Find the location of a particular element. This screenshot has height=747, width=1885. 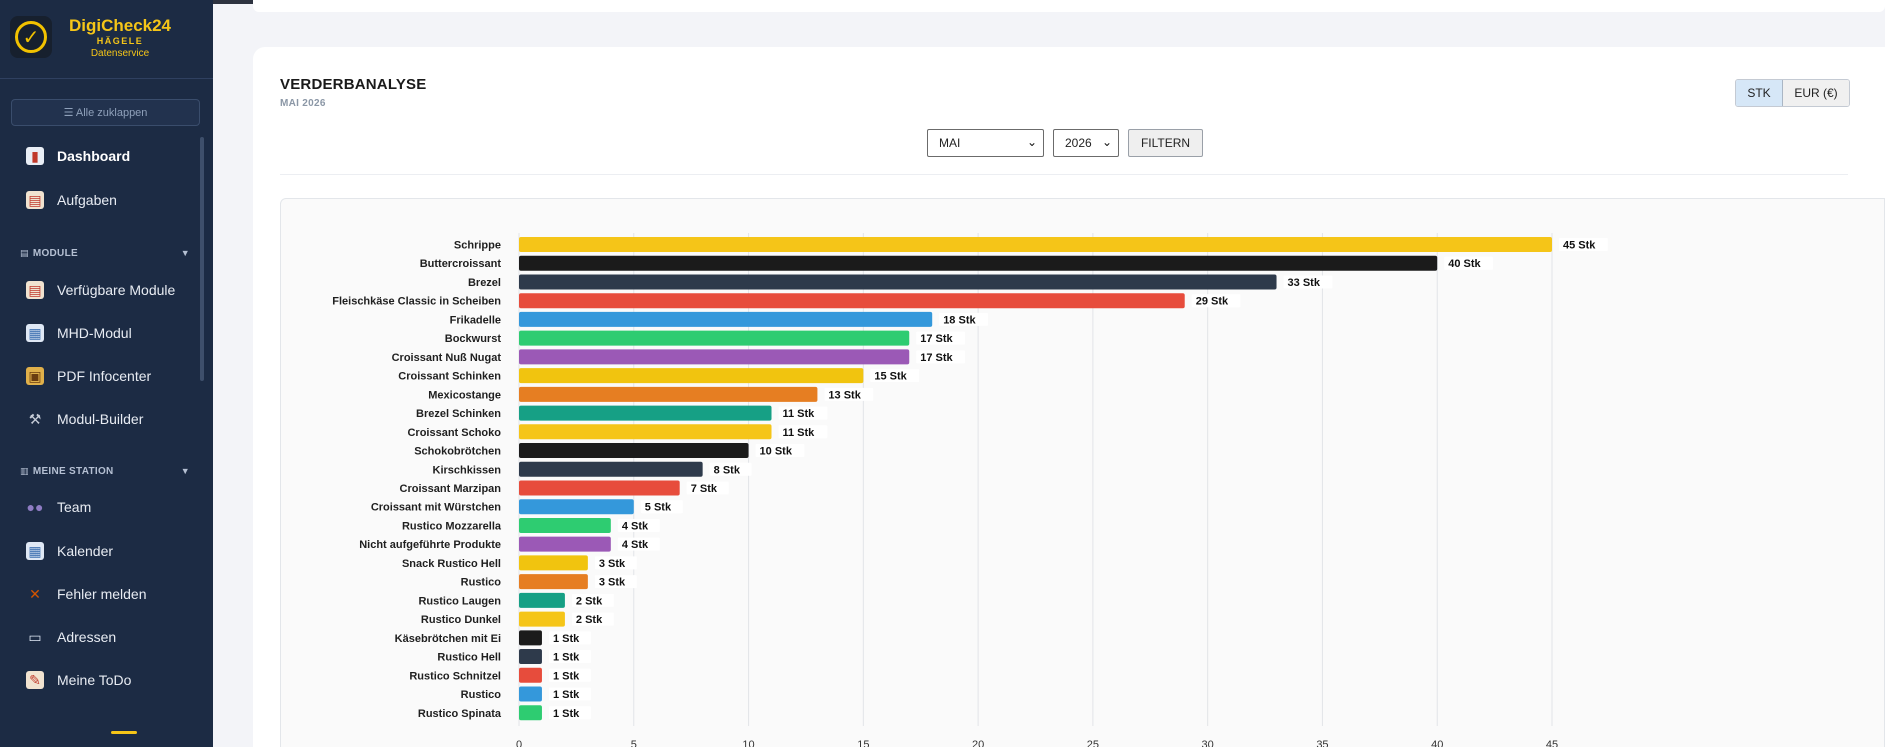

category-label: Mexicostange is located at coordinates (464, 395).